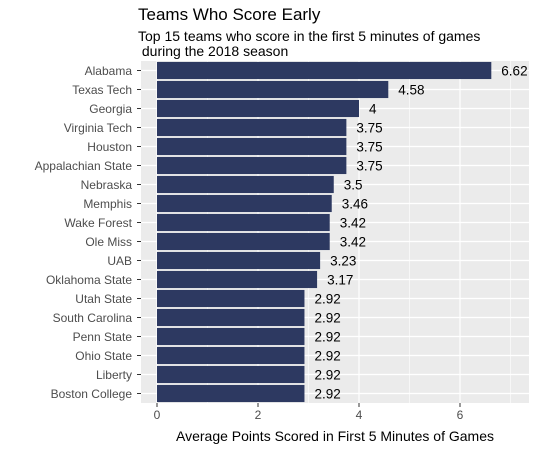 This screenshot has height=449, width=544. Describe the element at coordinates (258, 415) in the screenshot. I see `x-tick-label: 2` at that location.